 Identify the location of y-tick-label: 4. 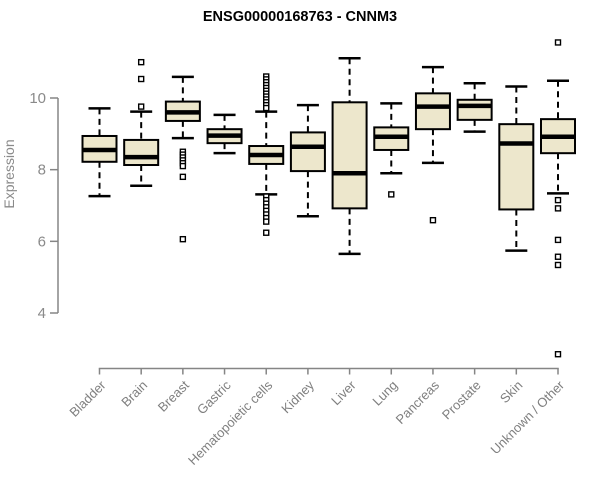
(42, 313).